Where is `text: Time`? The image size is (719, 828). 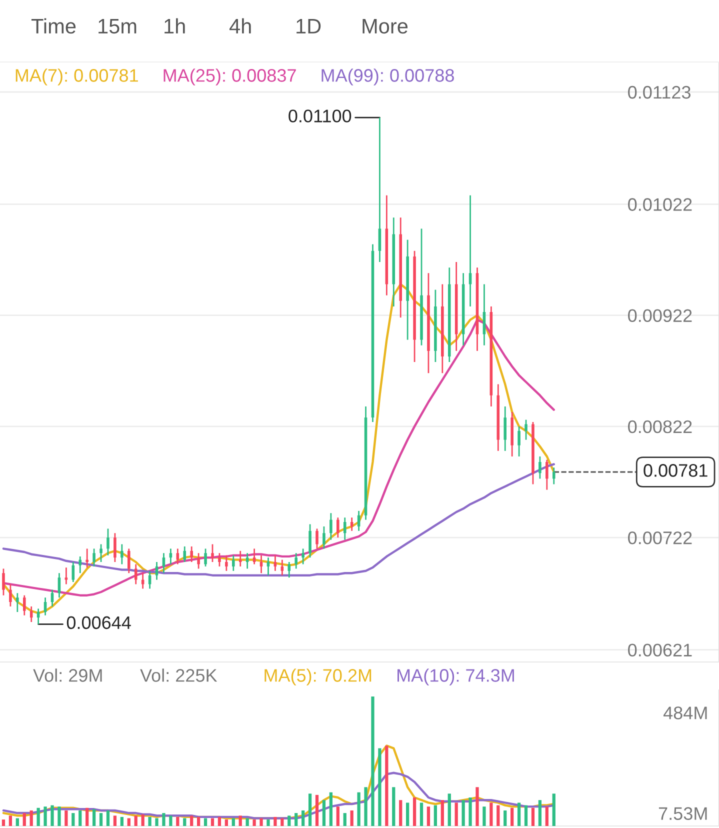
text: Time is located at coordinates (53, 26).